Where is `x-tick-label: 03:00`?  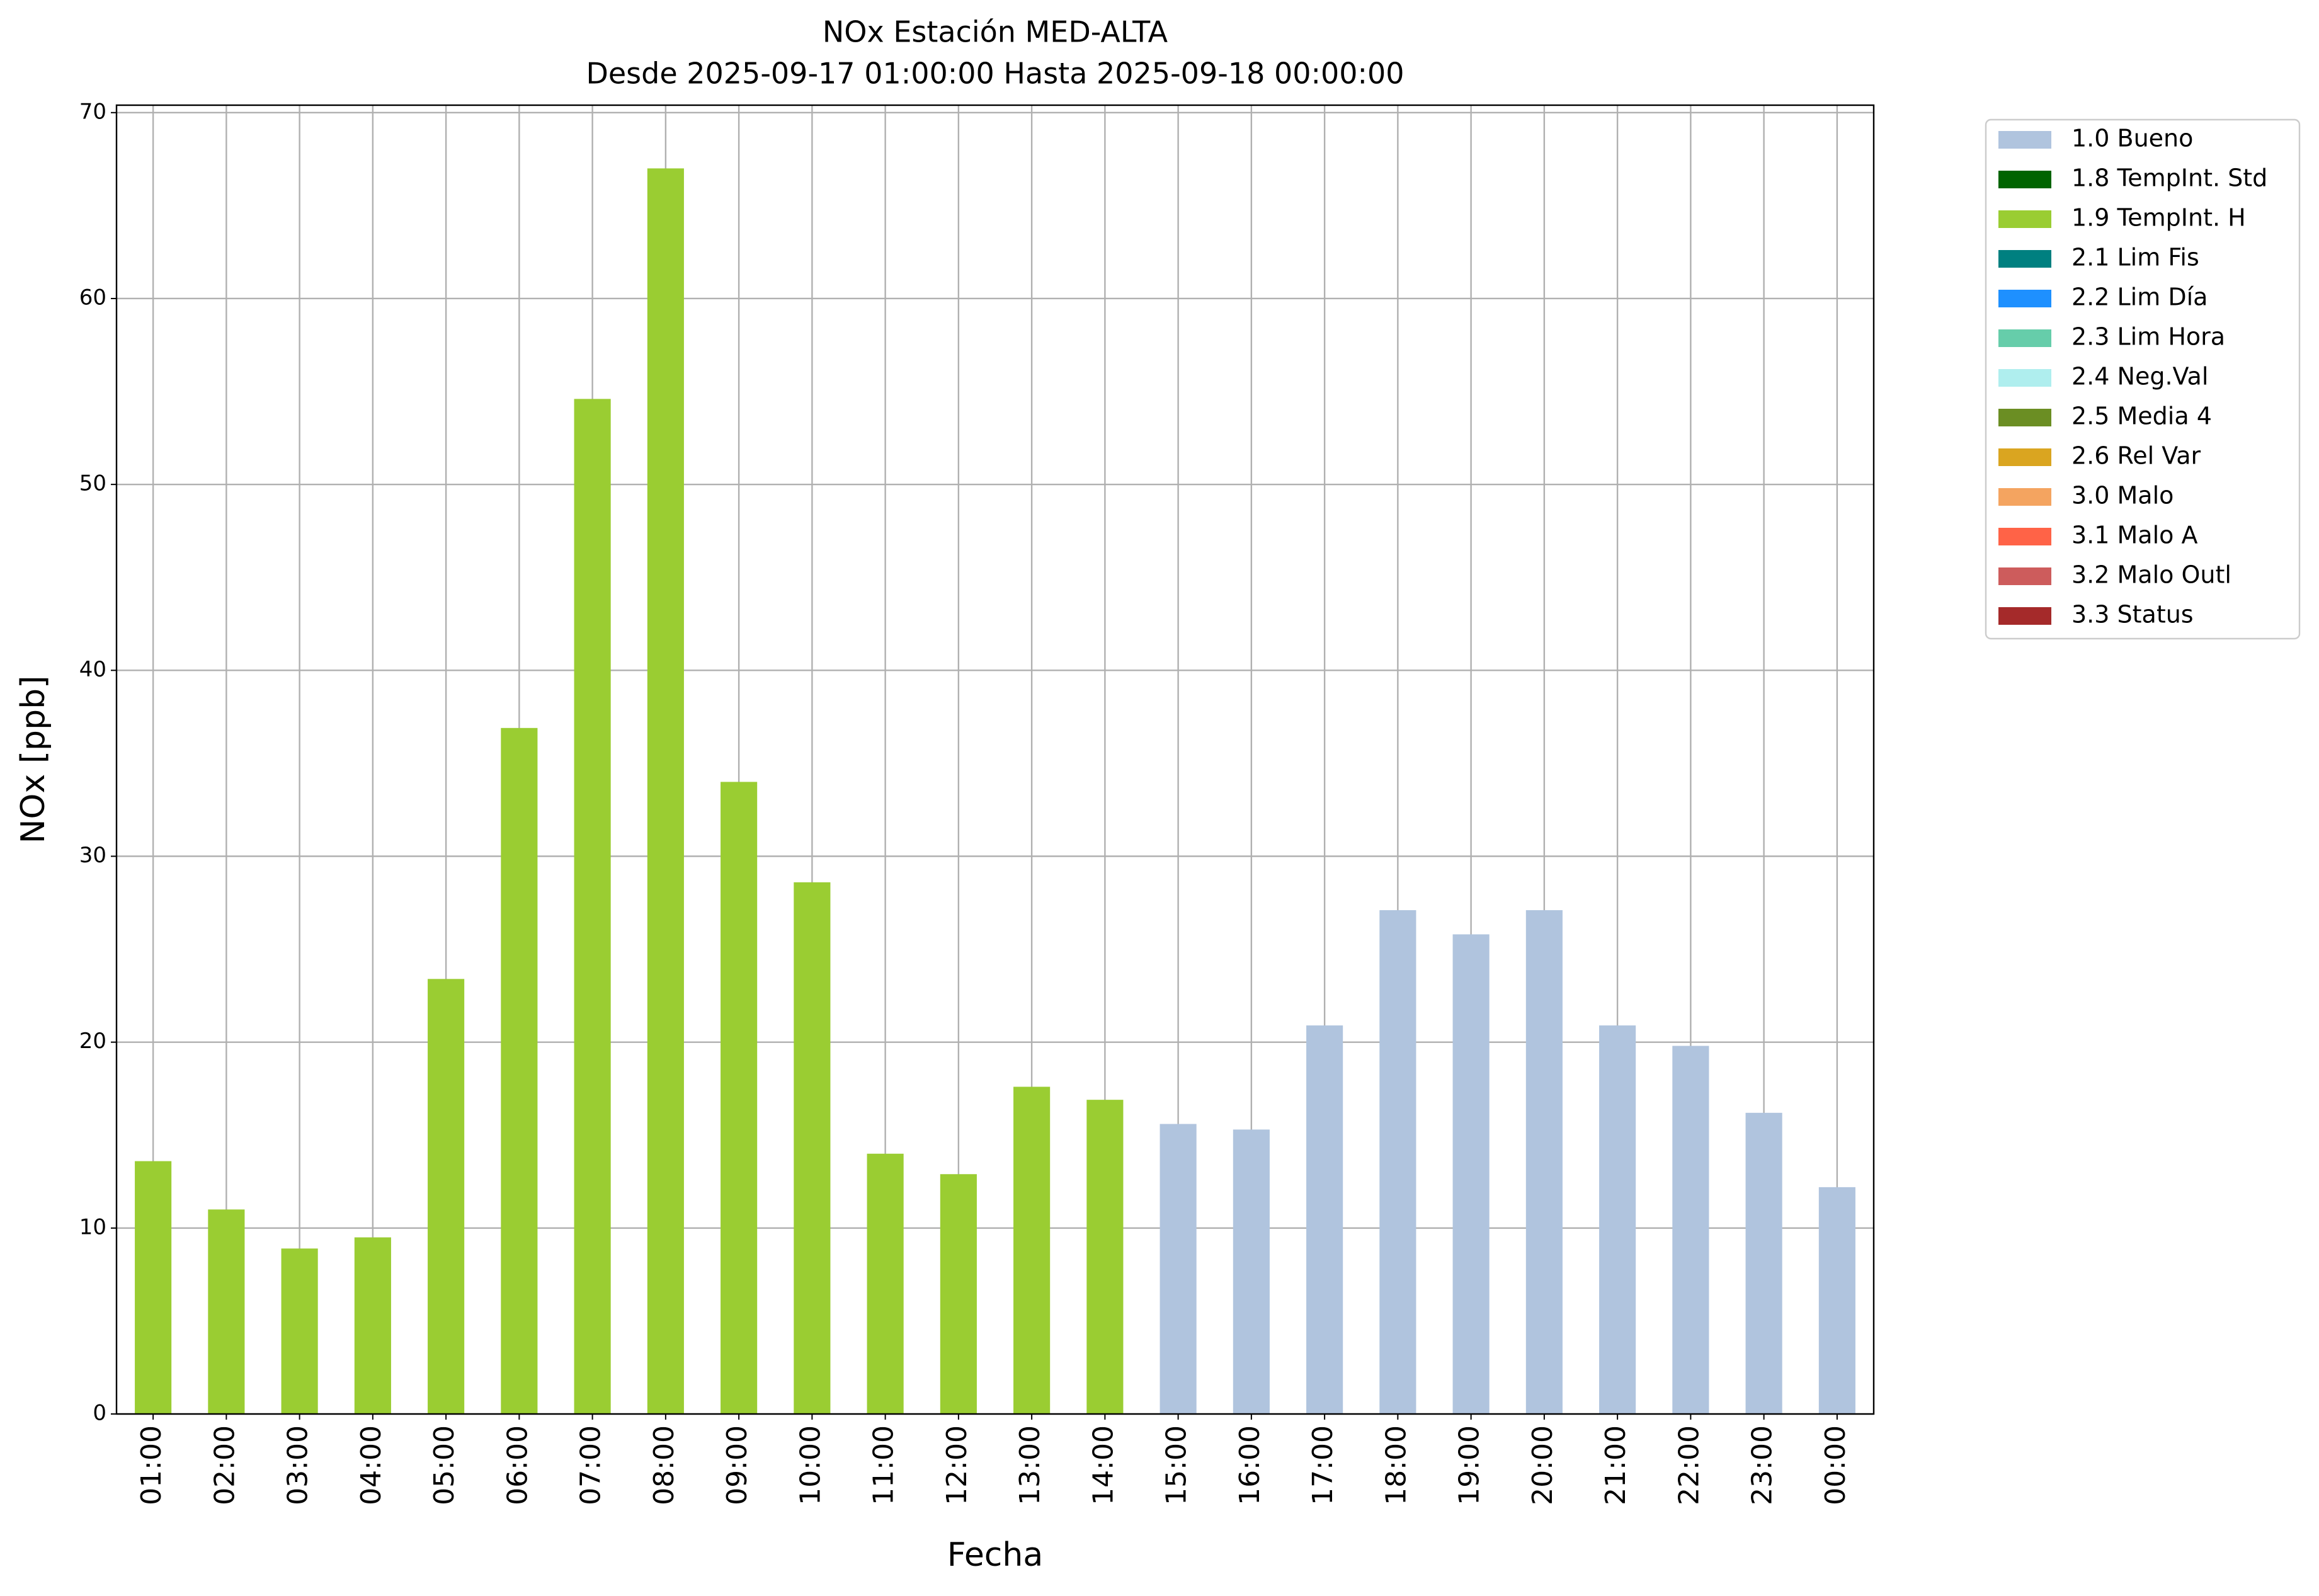
x-tick-label: 03:00 is located at coordinates (298, 1465).